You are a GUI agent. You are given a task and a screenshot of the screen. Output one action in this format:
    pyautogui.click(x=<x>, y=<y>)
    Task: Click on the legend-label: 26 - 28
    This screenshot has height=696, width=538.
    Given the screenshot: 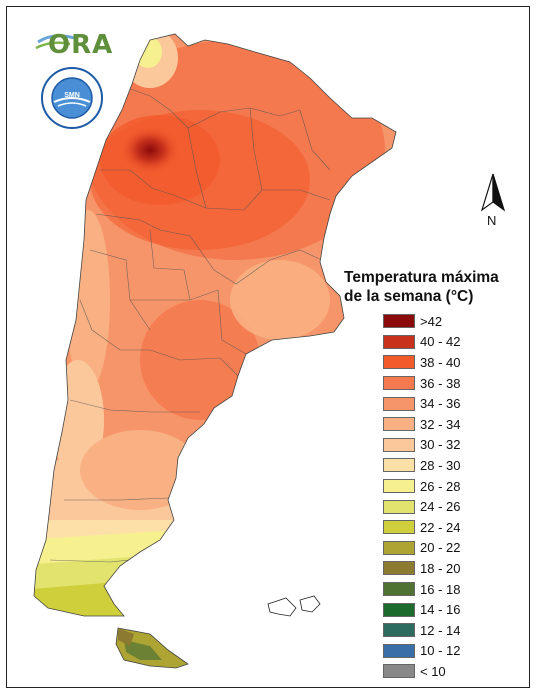 What is the action you would take?
    pyautogui.click(x=440, y=486)
    